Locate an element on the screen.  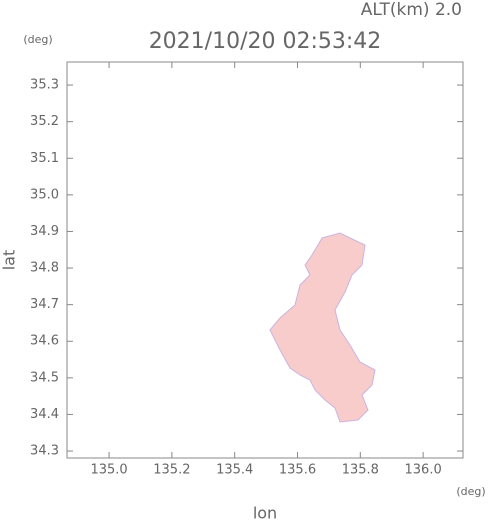
y-tick-label: 34.5 is located at coordinates (44, 377).